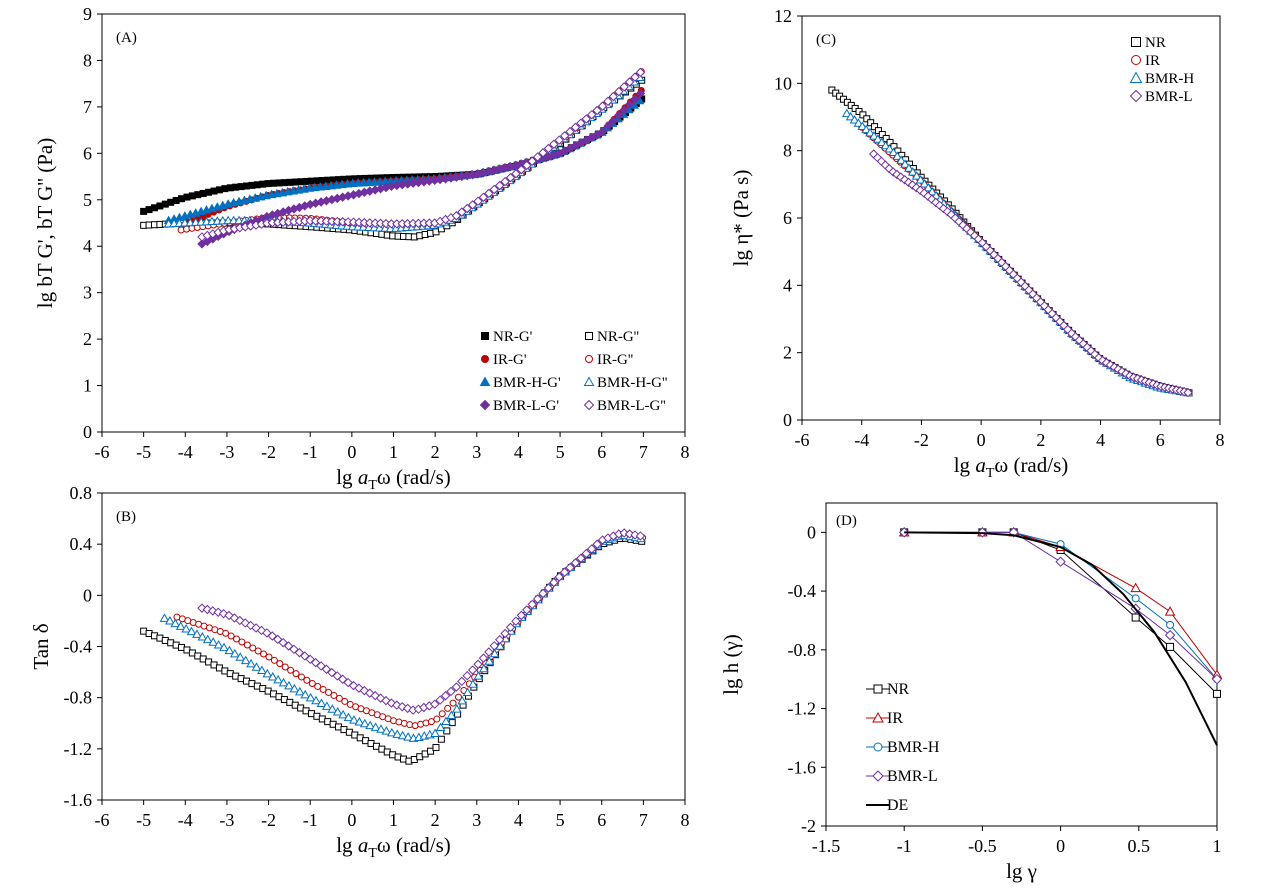 The image size is (1270, 892). What do you see at coordinates (643, 820) in the screenshot?
I see `x-tick-label: 7` at bounding box center [643, 820].